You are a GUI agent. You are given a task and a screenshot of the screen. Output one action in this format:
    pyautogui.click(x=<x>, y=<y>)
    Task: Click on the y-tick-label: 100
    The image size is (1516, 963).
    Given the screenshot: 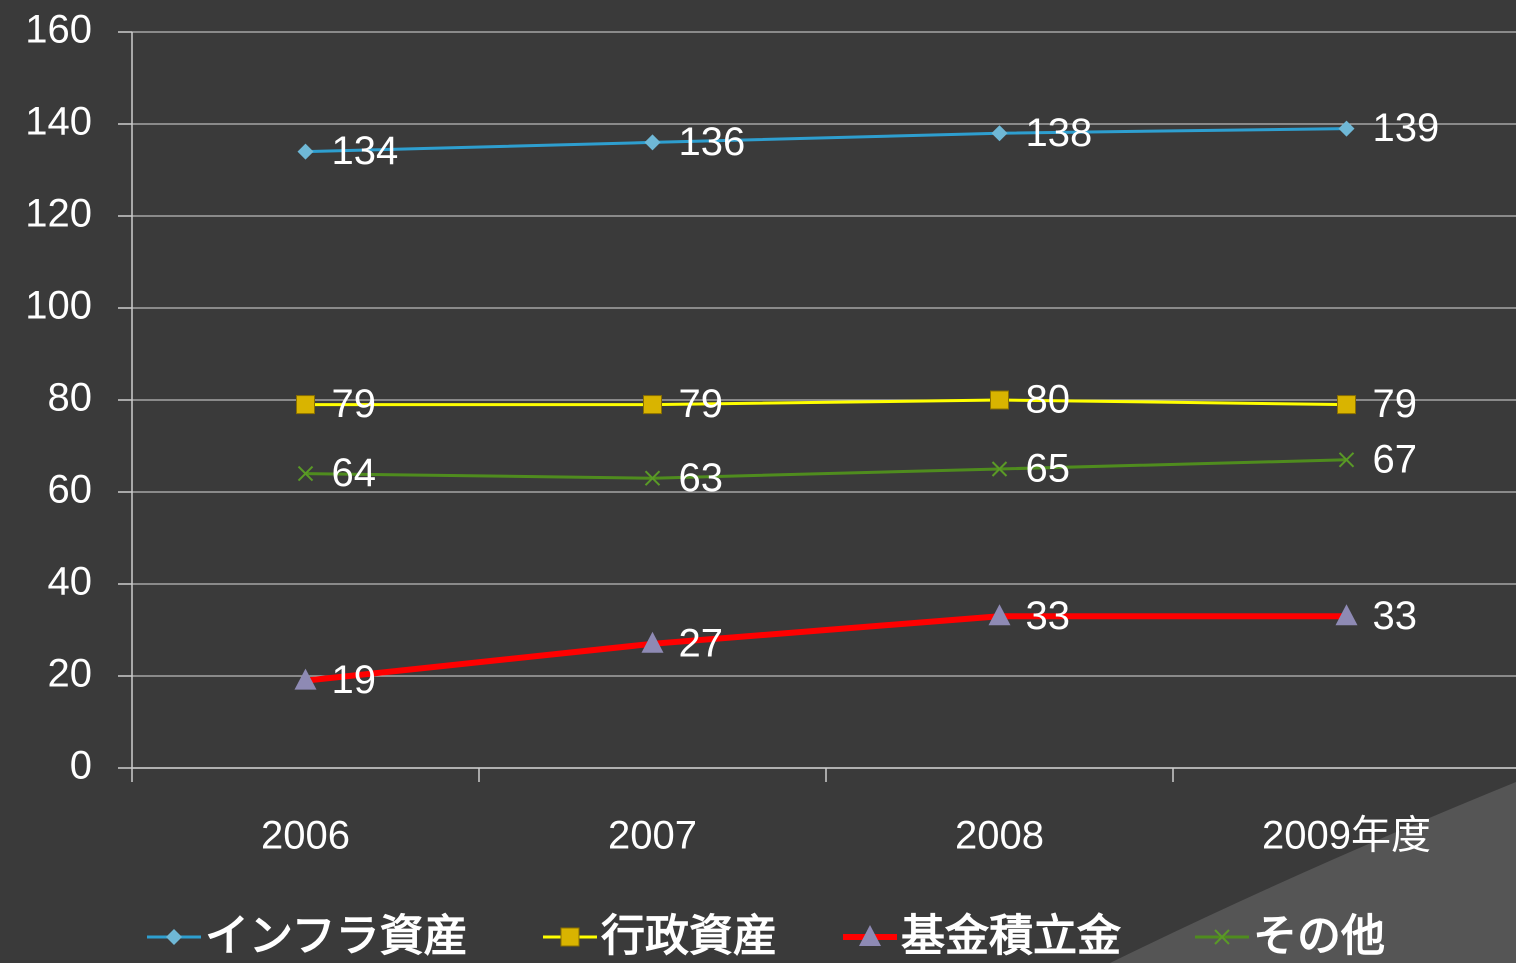 What is the action you would take?
    pyautogui.click(x=58, y=306)
    